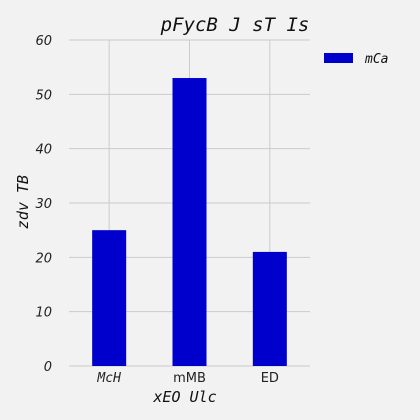 The image size is (420, 420). Describe the element at coordinates (270, 378) in the screenshot. I see `x-tick-label: ED` at that location.